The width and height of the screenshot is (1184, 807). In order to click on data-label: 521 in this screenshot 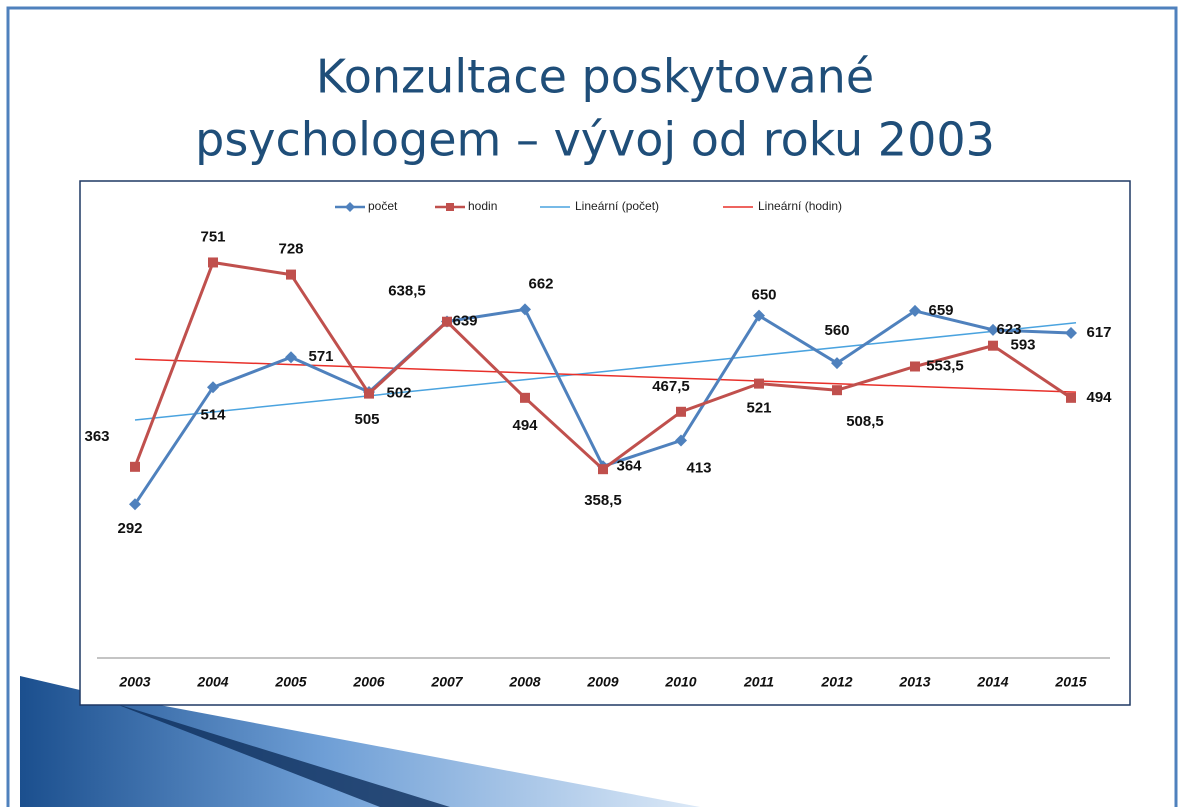, I will do `click(758, 408)`.